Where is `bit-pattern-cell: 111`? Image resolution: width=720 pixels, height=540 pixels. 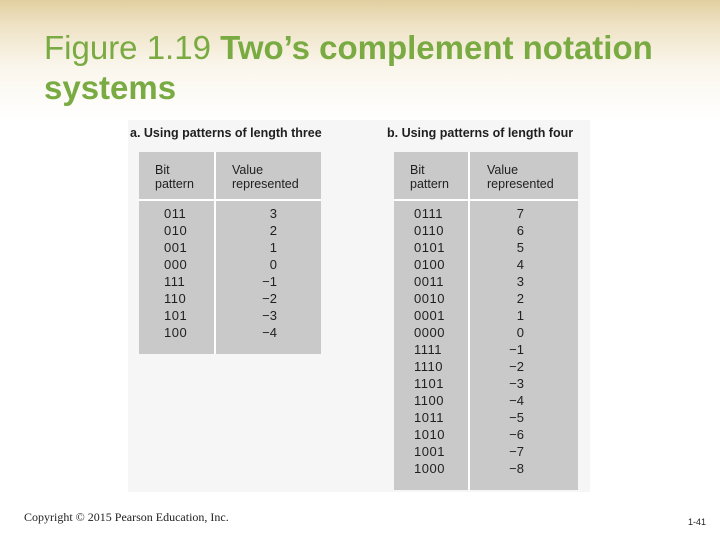 bit-pattern-cell: 111 is located at coordinates (175, 281).